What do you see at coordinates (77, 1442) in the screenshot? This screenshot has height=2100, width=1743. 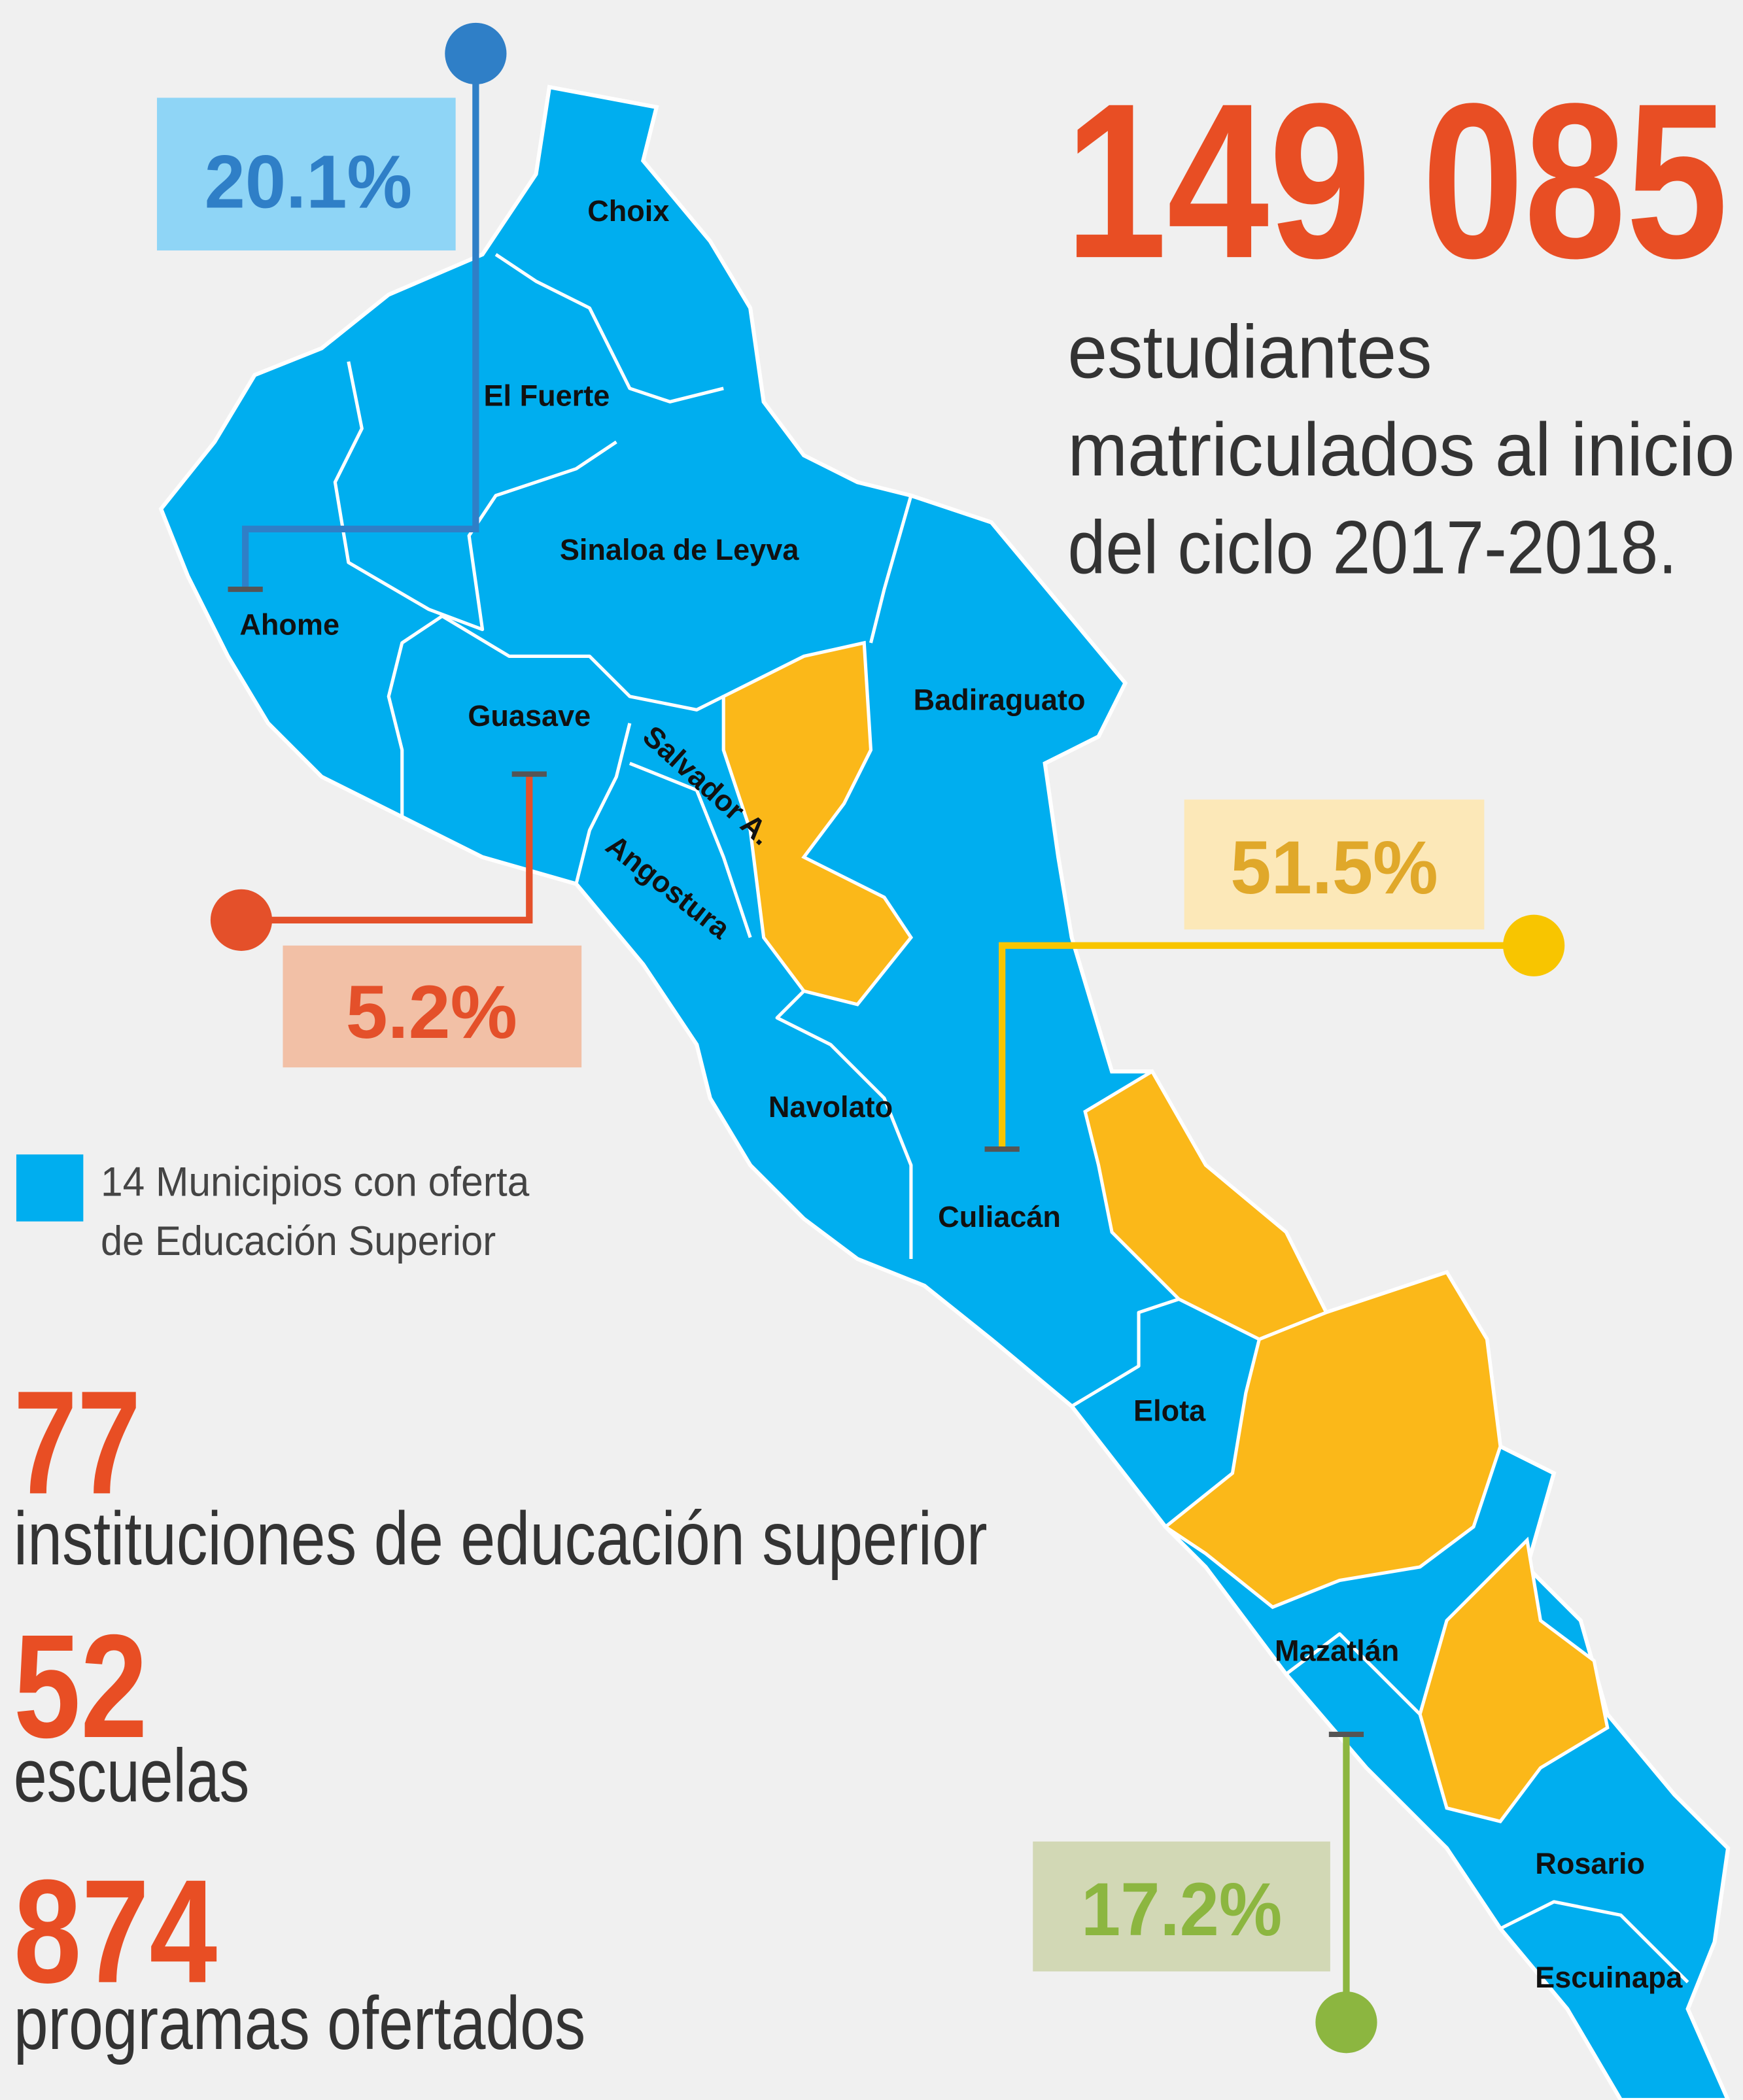 I see `stat-number: 77` at bounding box center [77, 1442].